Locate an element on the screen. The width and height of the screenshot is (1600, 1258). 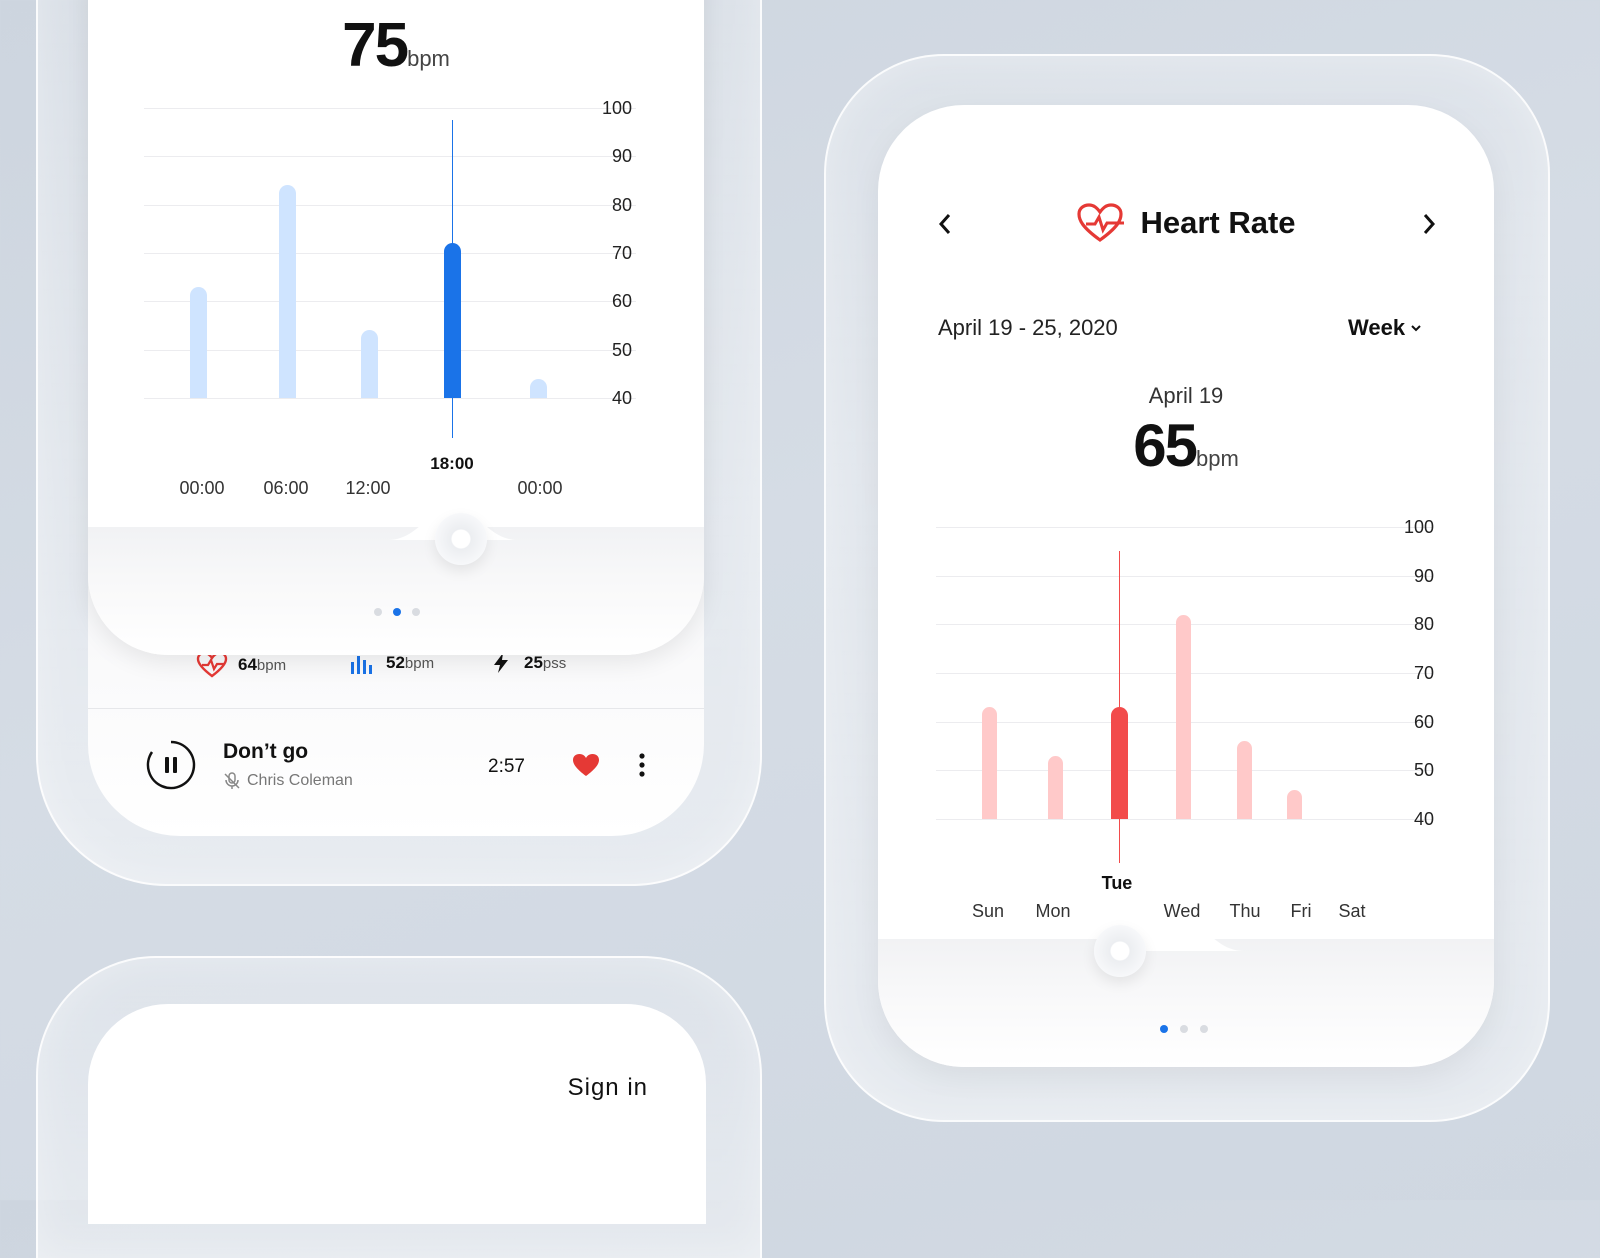
bpm-value: 65 is located at coordinates (1165, 445).